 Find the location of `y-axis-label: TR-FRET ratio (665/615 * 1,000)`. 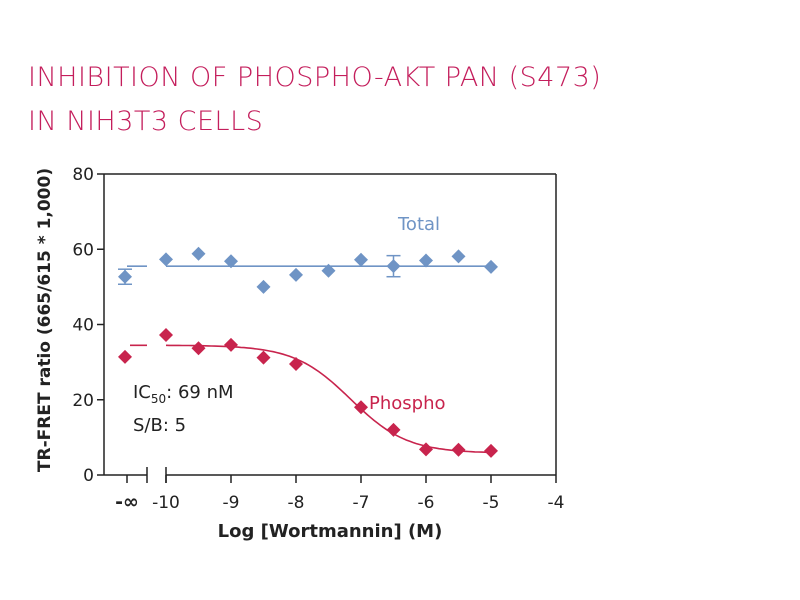

y-axis-label: TR-FRET ratio (665/615 * 1,000) is located at coordinates (45, 320).